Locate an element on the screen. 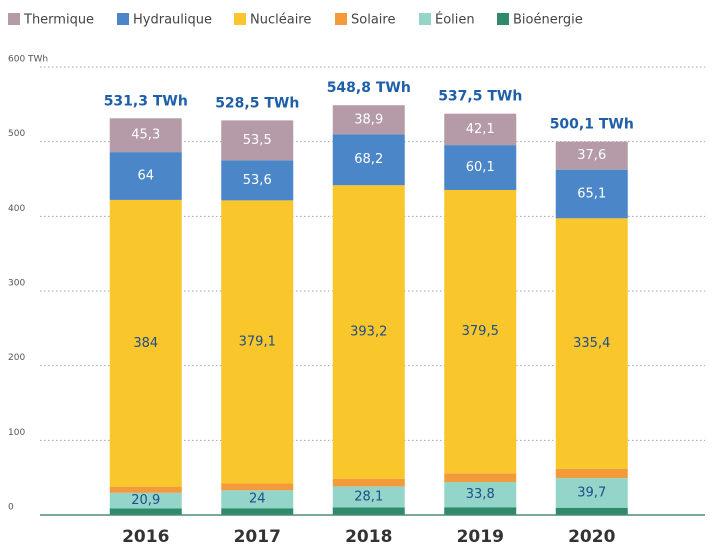  legend-label: Solaire is located at coordinates (373, 20).